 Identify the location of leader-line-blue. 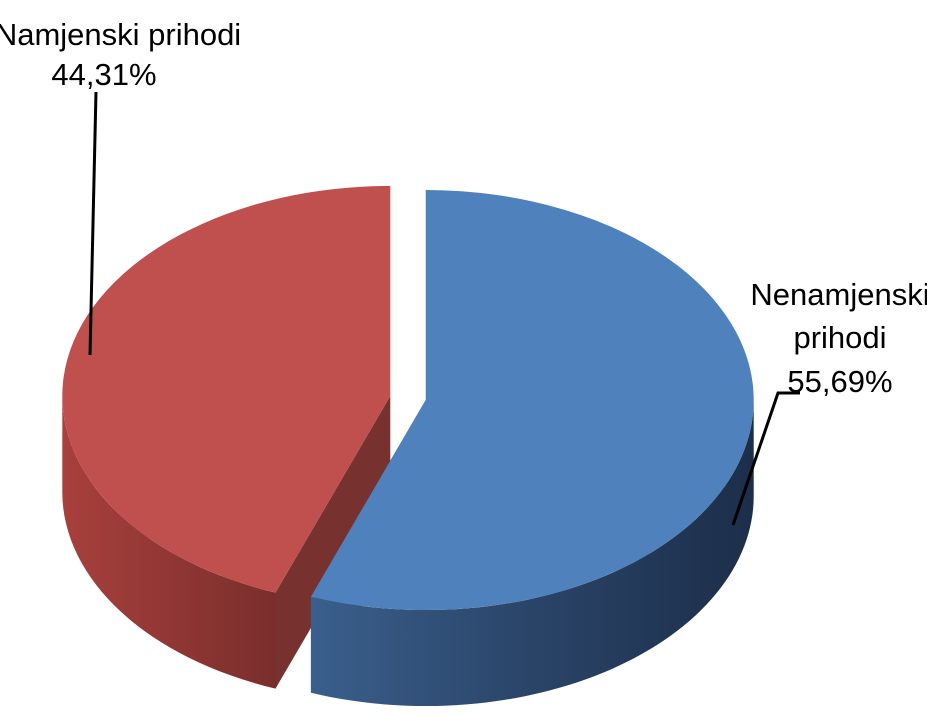
(765, 458).